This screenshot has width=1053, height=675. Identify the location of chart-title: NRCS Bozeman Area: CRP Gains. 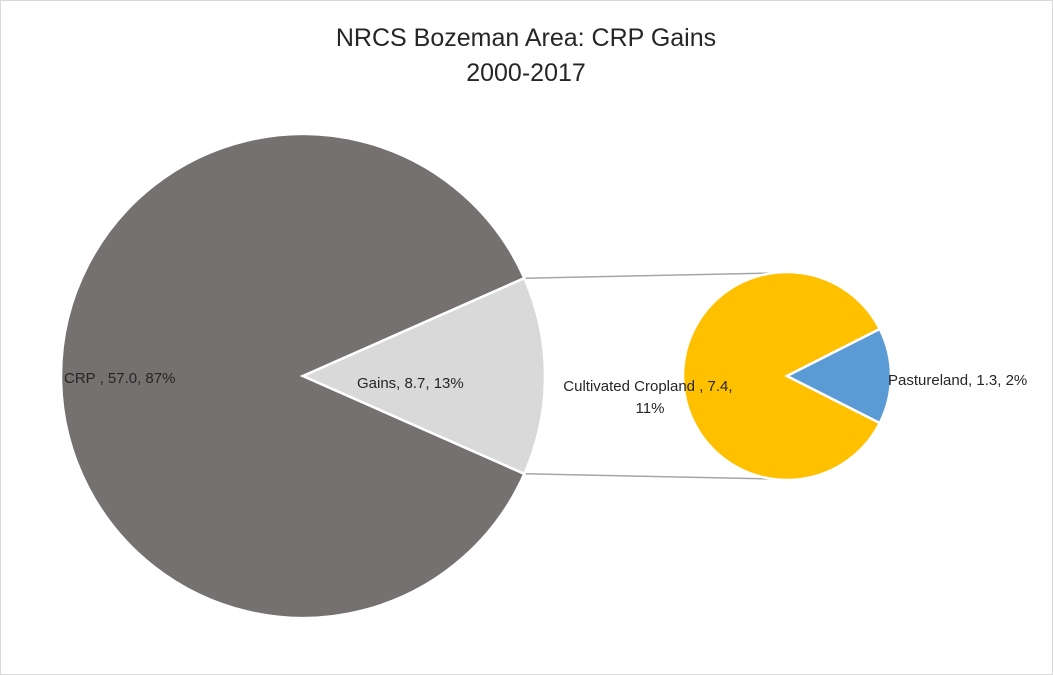
(526, 38).